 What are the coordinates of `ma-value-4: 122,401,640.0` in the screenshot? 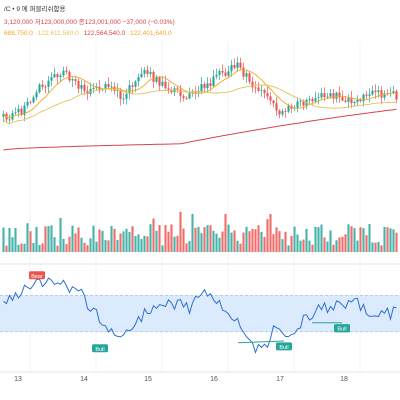 It's located at (151, 33).